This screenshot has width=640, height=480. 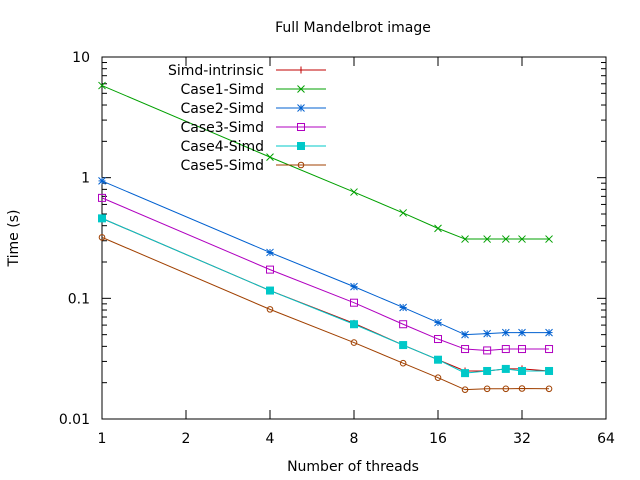 What do you see at coordinates (216, 71) in the screenshot?
I see `legend-label: Simd-intrinsic` at bounding box center [216, 71].